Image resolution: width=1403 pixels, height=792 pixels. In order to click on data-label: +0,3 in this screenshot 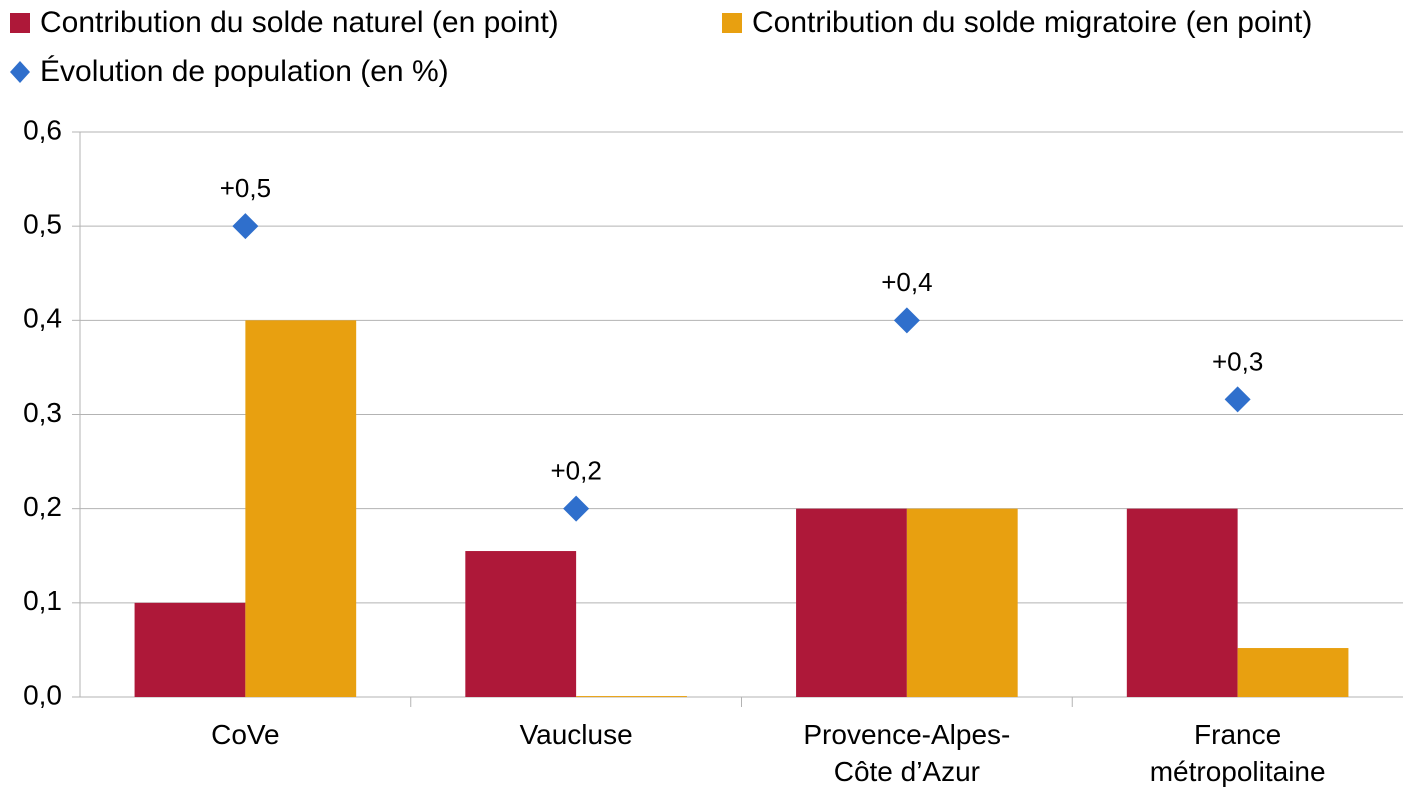, I will do `click(1237, 361)`.